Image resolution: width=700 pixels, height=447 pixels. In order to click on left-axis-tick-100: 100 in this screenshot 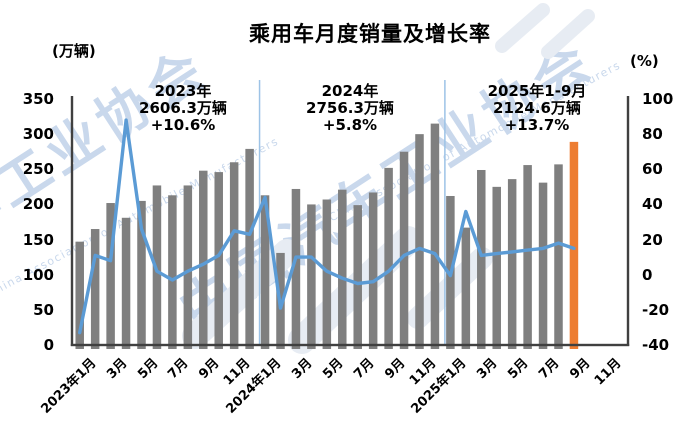, I will do `click(38, 274)`.